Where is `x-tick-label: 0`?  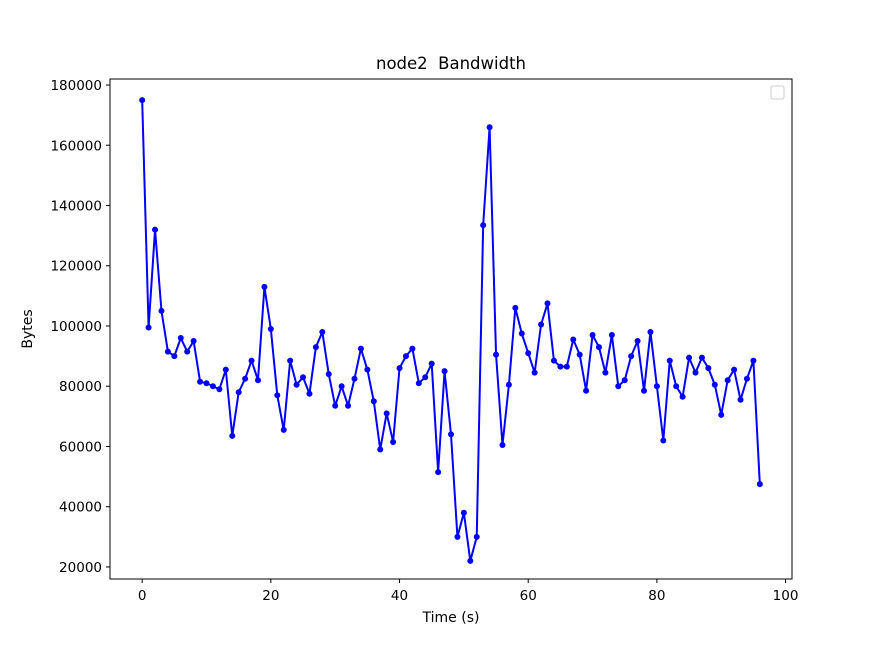 x-tick-label: 0 is located at coordinates (142, 596).